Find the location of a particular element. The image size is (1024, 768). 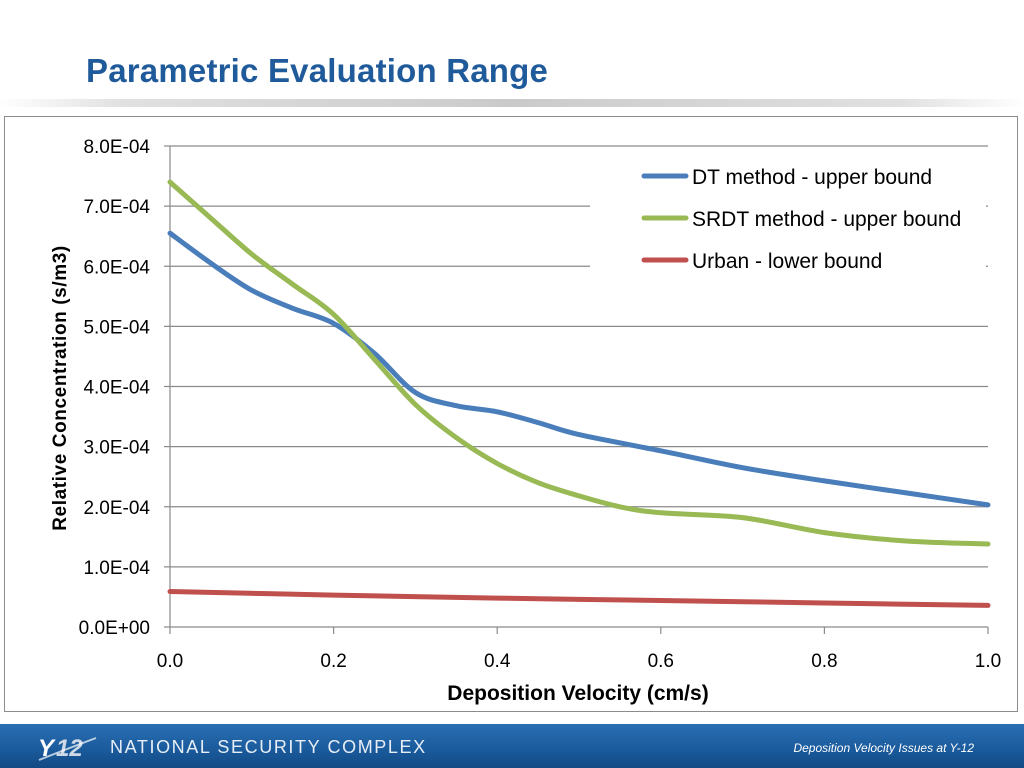

x-tick-label: 0.6 is located at coordinates (661, 661).